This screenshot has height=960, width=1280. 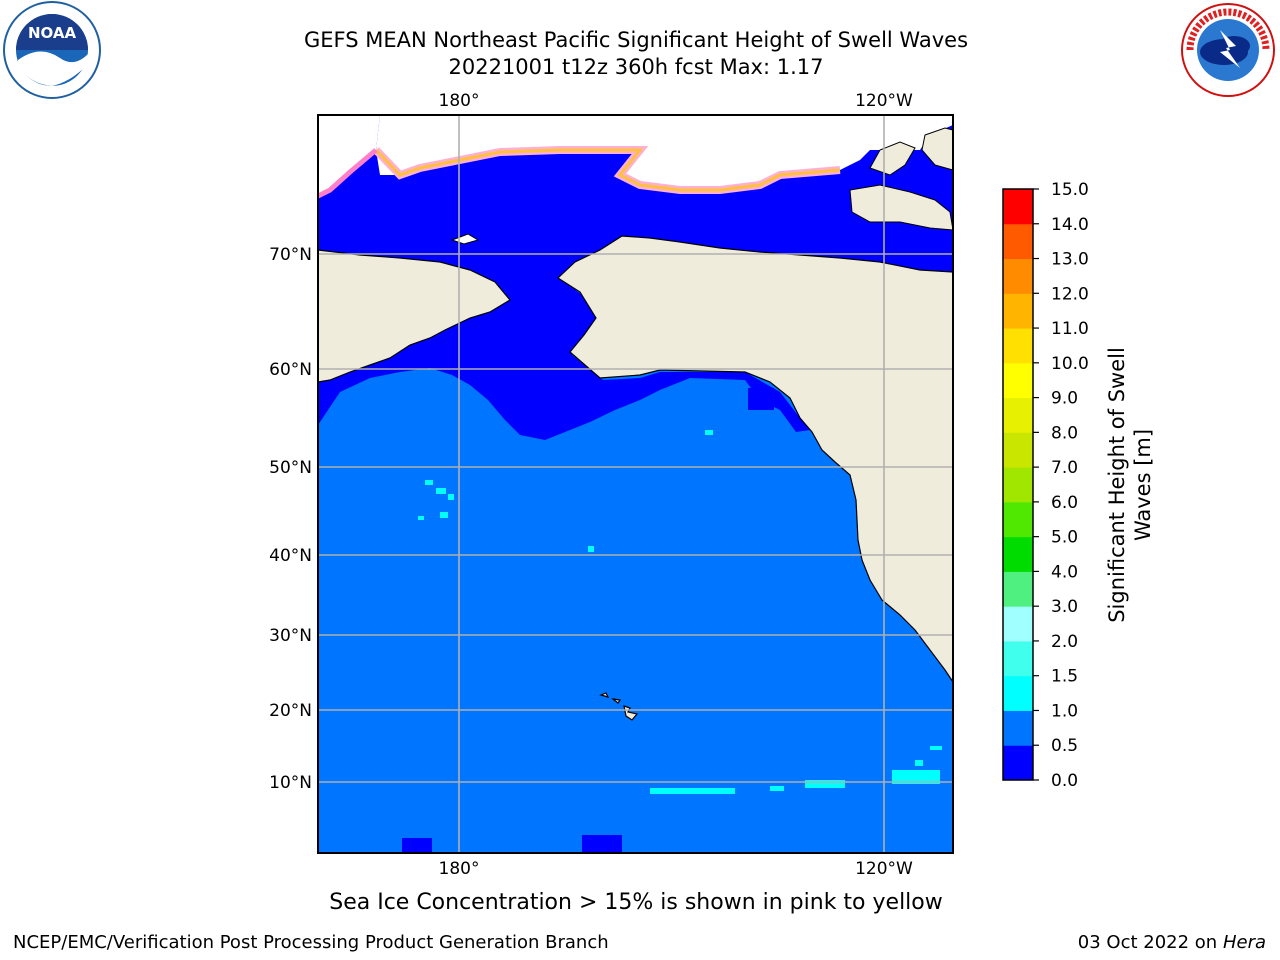 I want to click on colorbar-label-line1: Significant Height of Swell, so click(x=1117, y=485).